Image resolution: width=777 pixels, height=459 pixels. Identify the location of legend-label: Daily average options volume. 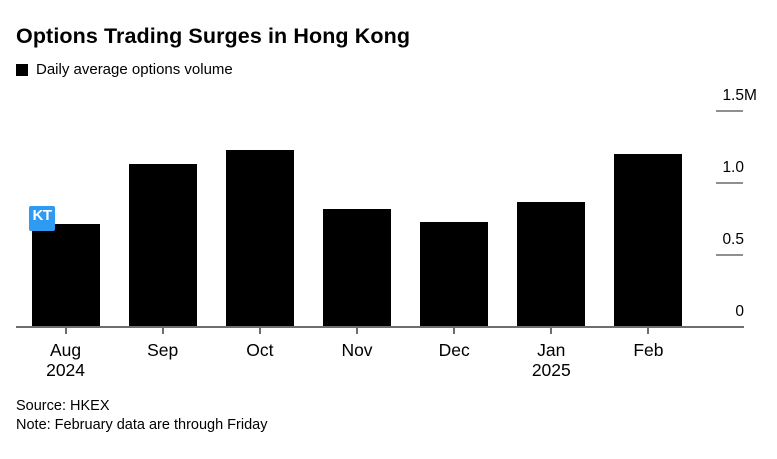
(134, 69).